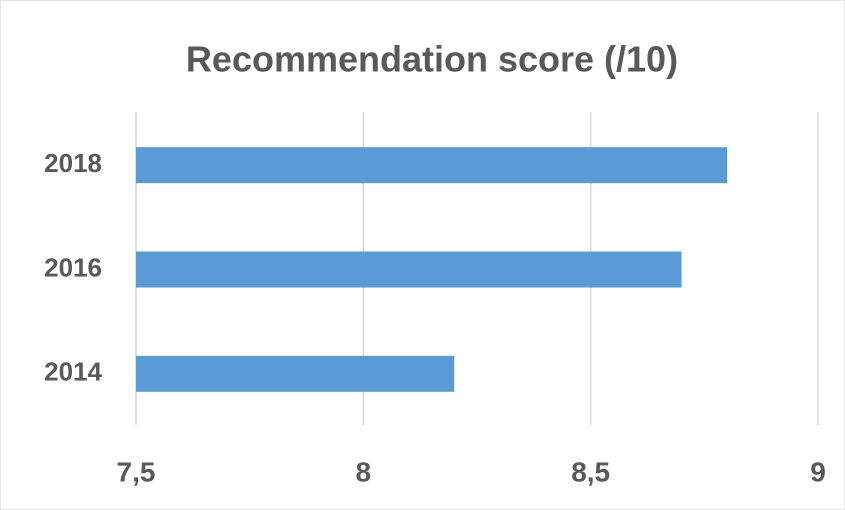 This screenshot has width=845, height=510. What do you see at coordinates (73, 372) in the screenshot?
I see `y-tick-label: 2014` at bounding box center [73, 372].